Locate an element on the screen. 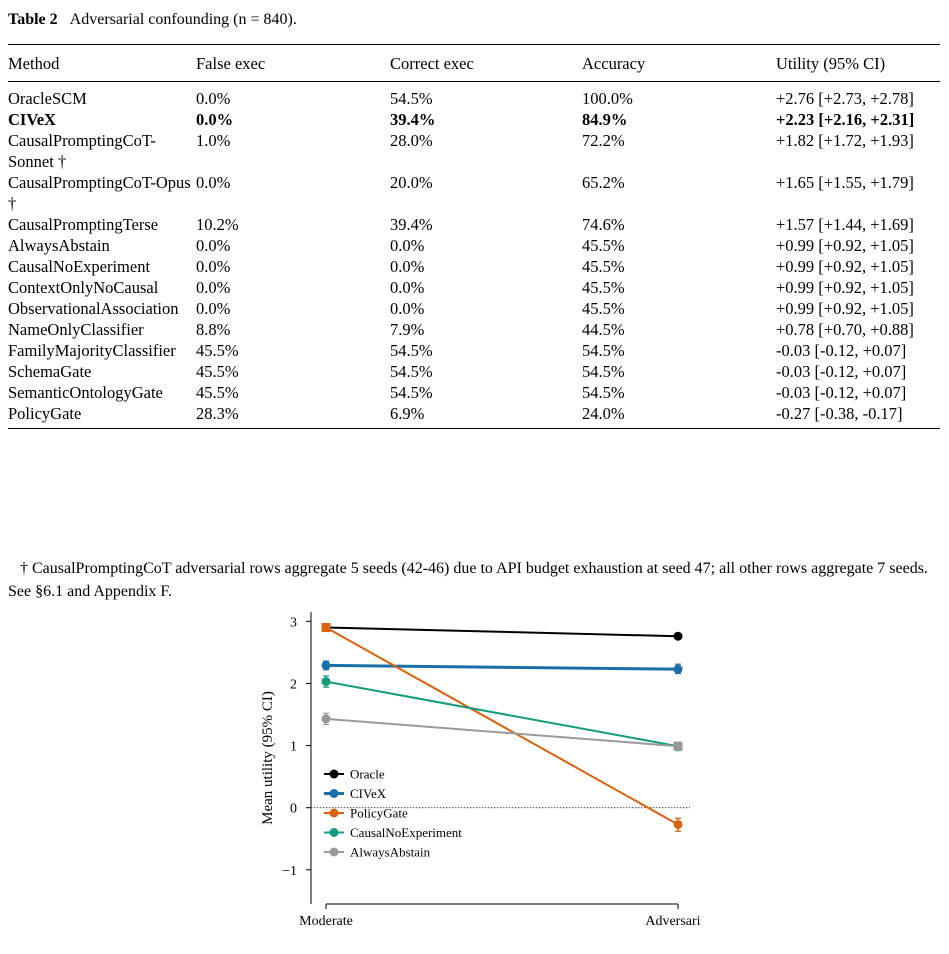  cell-method: OracleSCM is located at coordinates (47, 98).